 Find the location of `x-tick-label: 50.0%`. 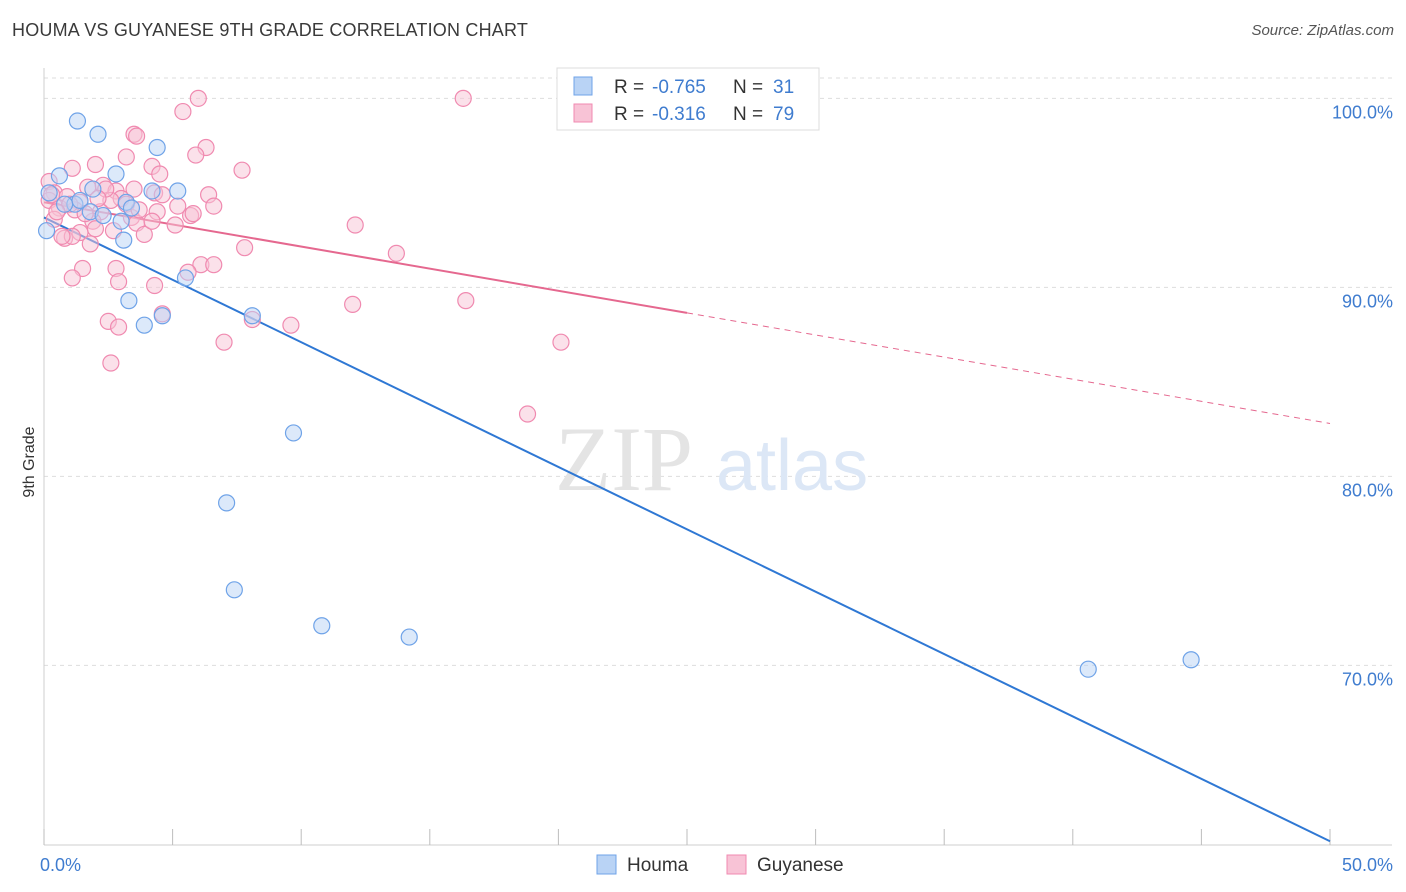

x-tick-label: 50.0% is located at coordinates (1367, 865).